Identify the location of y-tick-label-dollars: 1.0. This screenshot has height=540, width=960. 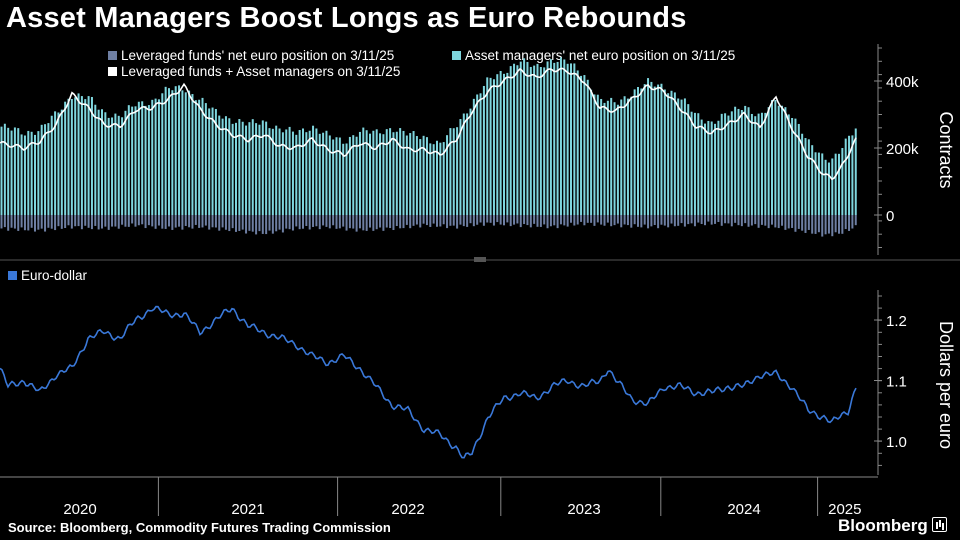
(896, 442).